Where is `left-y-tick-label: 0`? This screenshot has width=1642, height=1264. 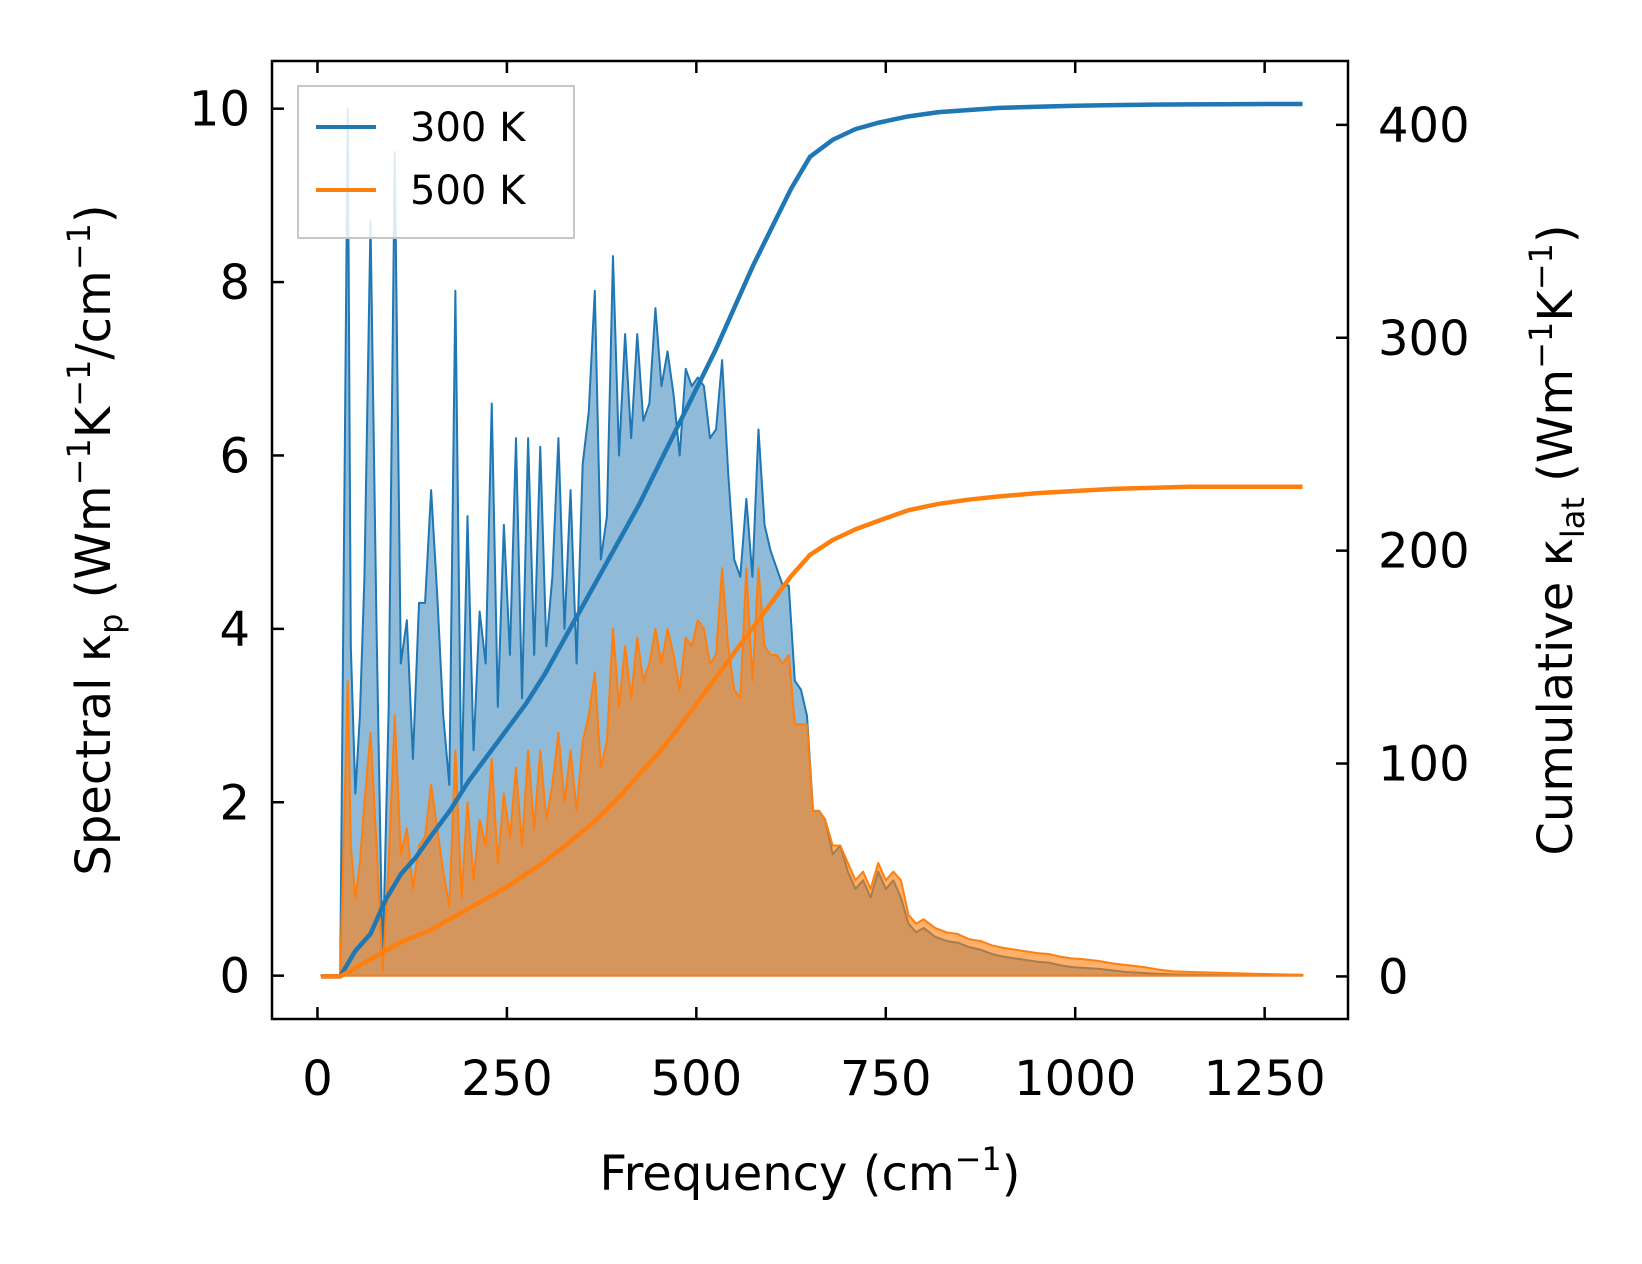 left-y-tick-label: 0 is located at coordinates (234, 977).